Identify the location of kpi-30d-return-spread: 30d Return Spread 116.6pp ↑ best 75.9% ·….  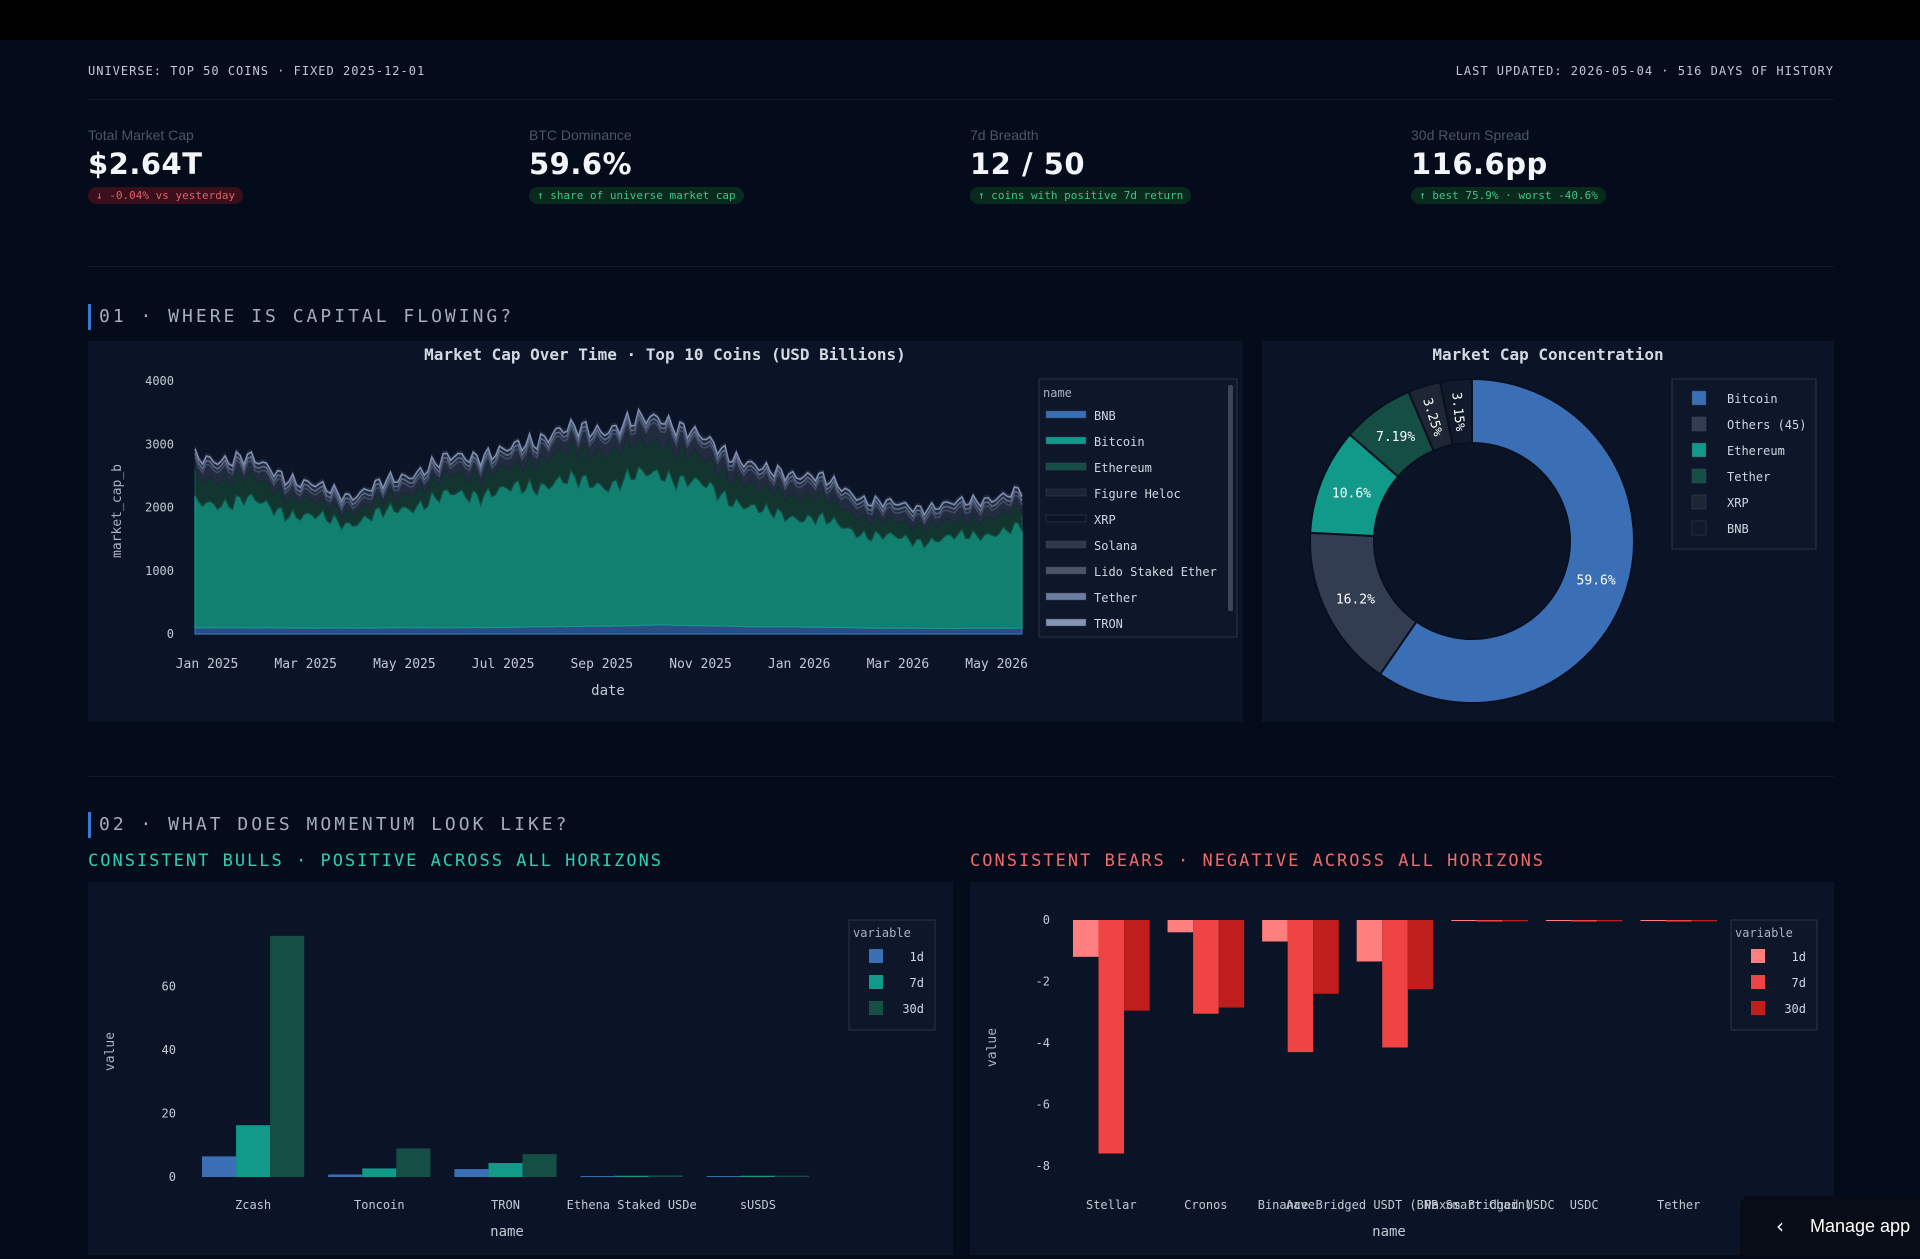
(1601, 165).